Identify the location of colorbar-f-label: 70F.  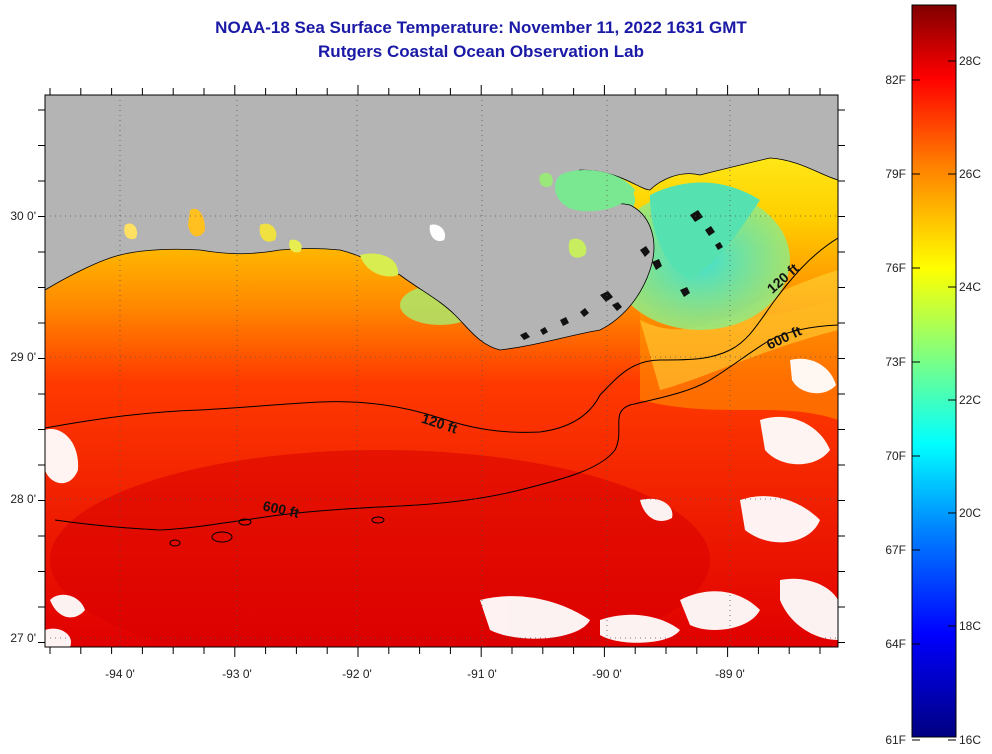
(895, 456).